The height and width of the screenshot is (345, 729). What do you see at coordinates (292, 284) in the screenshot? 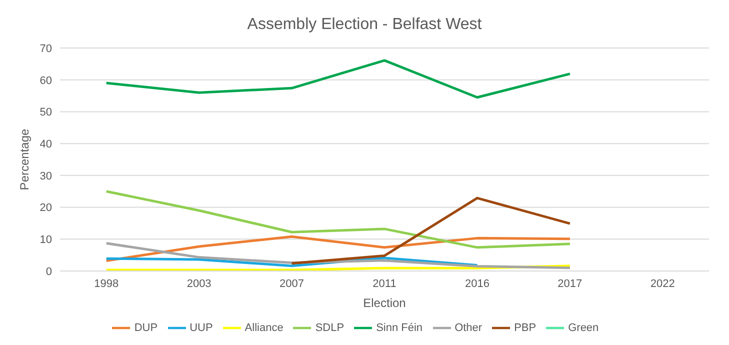
I see `x-tick-label: 2007` at bounding box center [292, 284].